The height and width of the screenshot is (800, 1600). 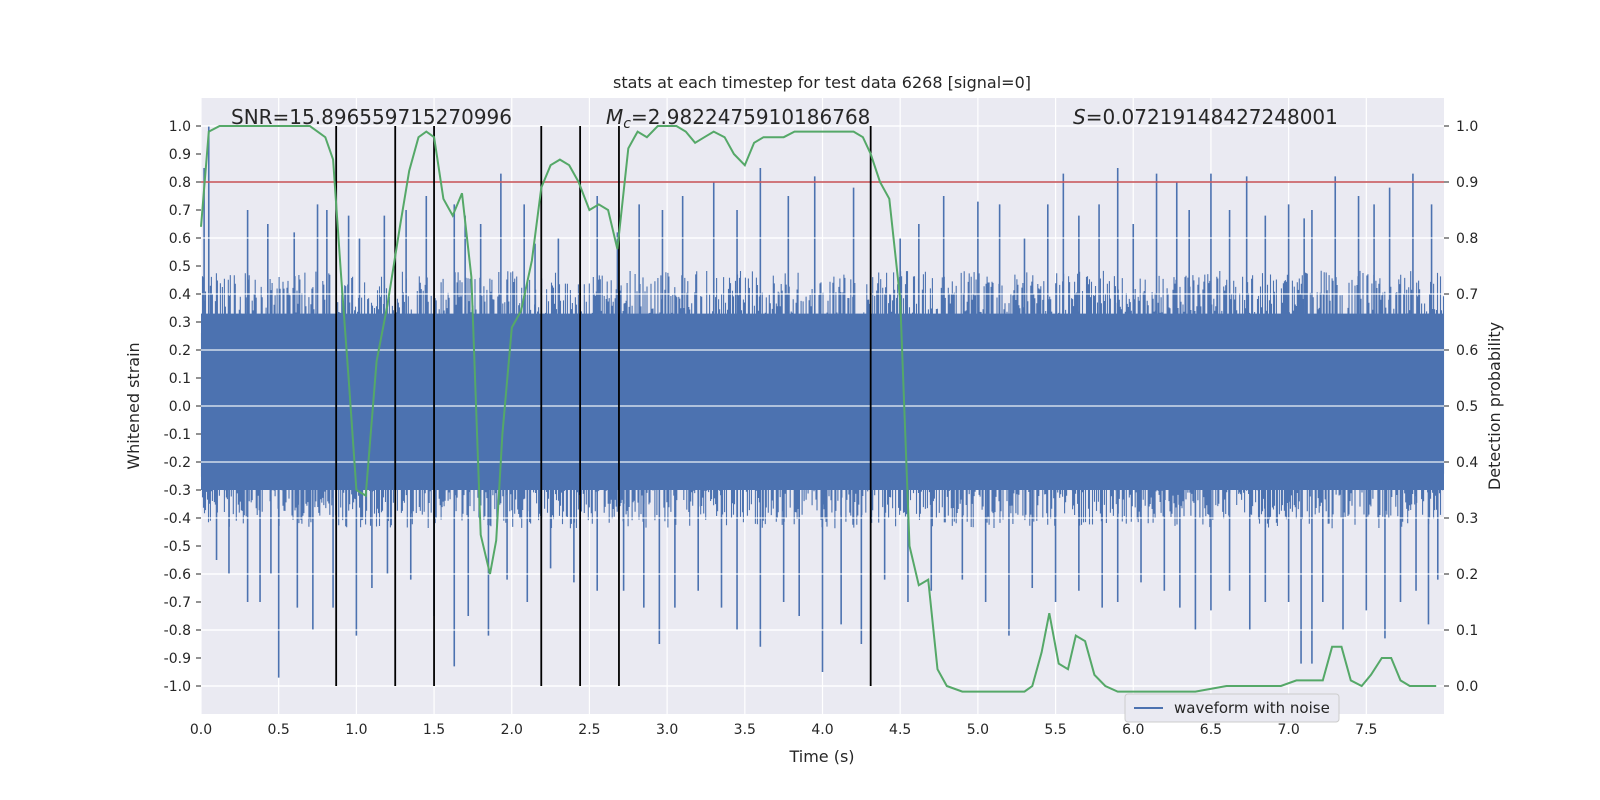 I want to click on legend: waveform with noise, so click(x=1232, y=708).